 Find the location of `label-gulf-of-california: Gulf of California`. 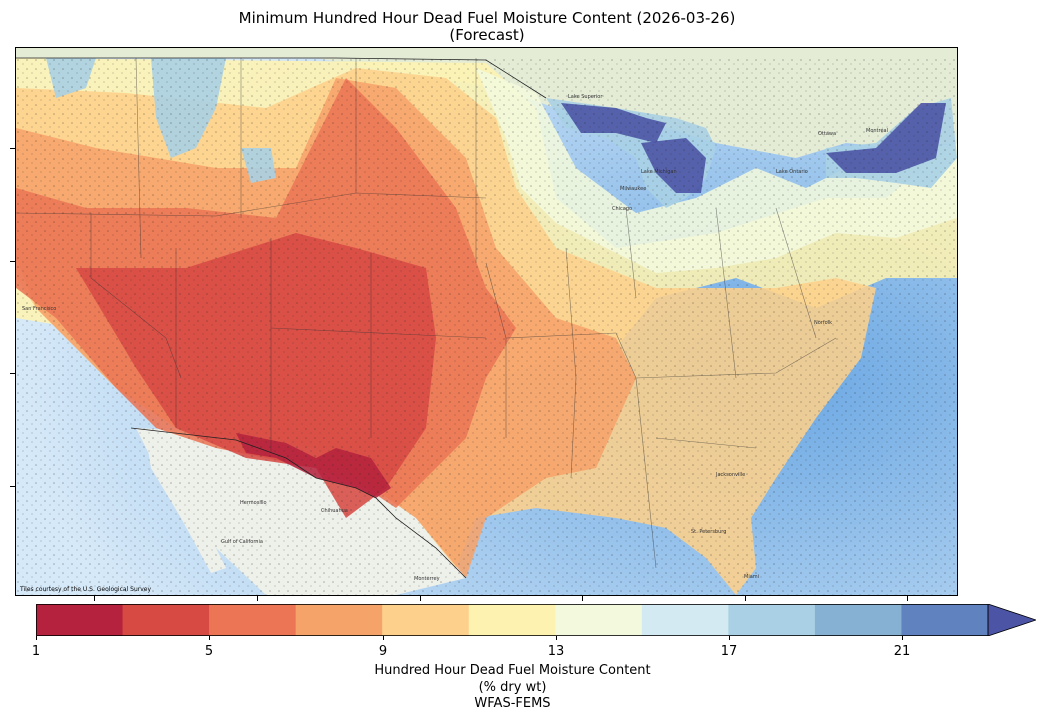

label-gulf-of-california: Gulf of California is located at coordinates (242, 542).